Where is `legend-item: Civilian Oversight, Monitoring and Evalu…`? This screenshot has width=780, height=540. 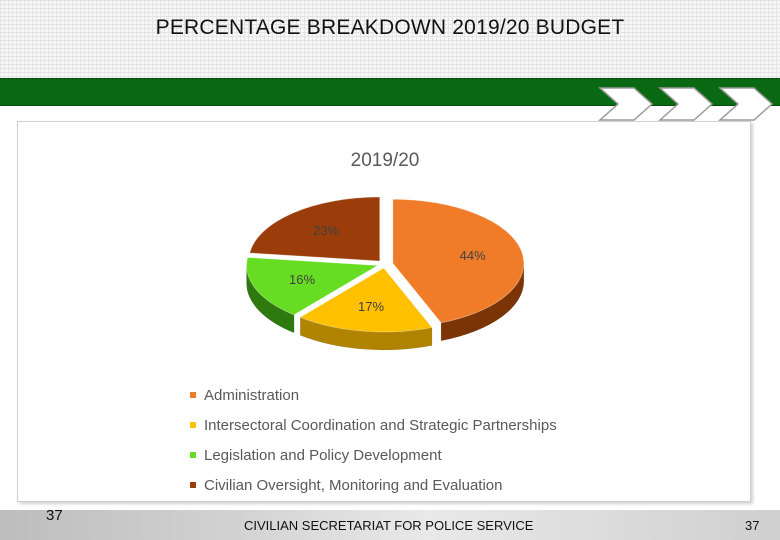 legend-item: Civilian Oversight, Monitoring and Evalu… is located at coordinates (373, 485).